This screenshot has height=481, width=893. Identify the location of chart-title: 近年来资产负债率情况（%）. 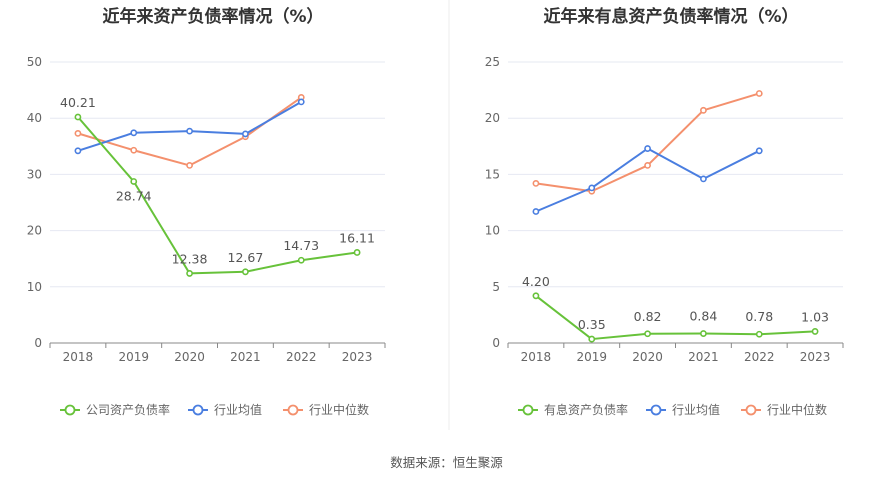
(212, 16).